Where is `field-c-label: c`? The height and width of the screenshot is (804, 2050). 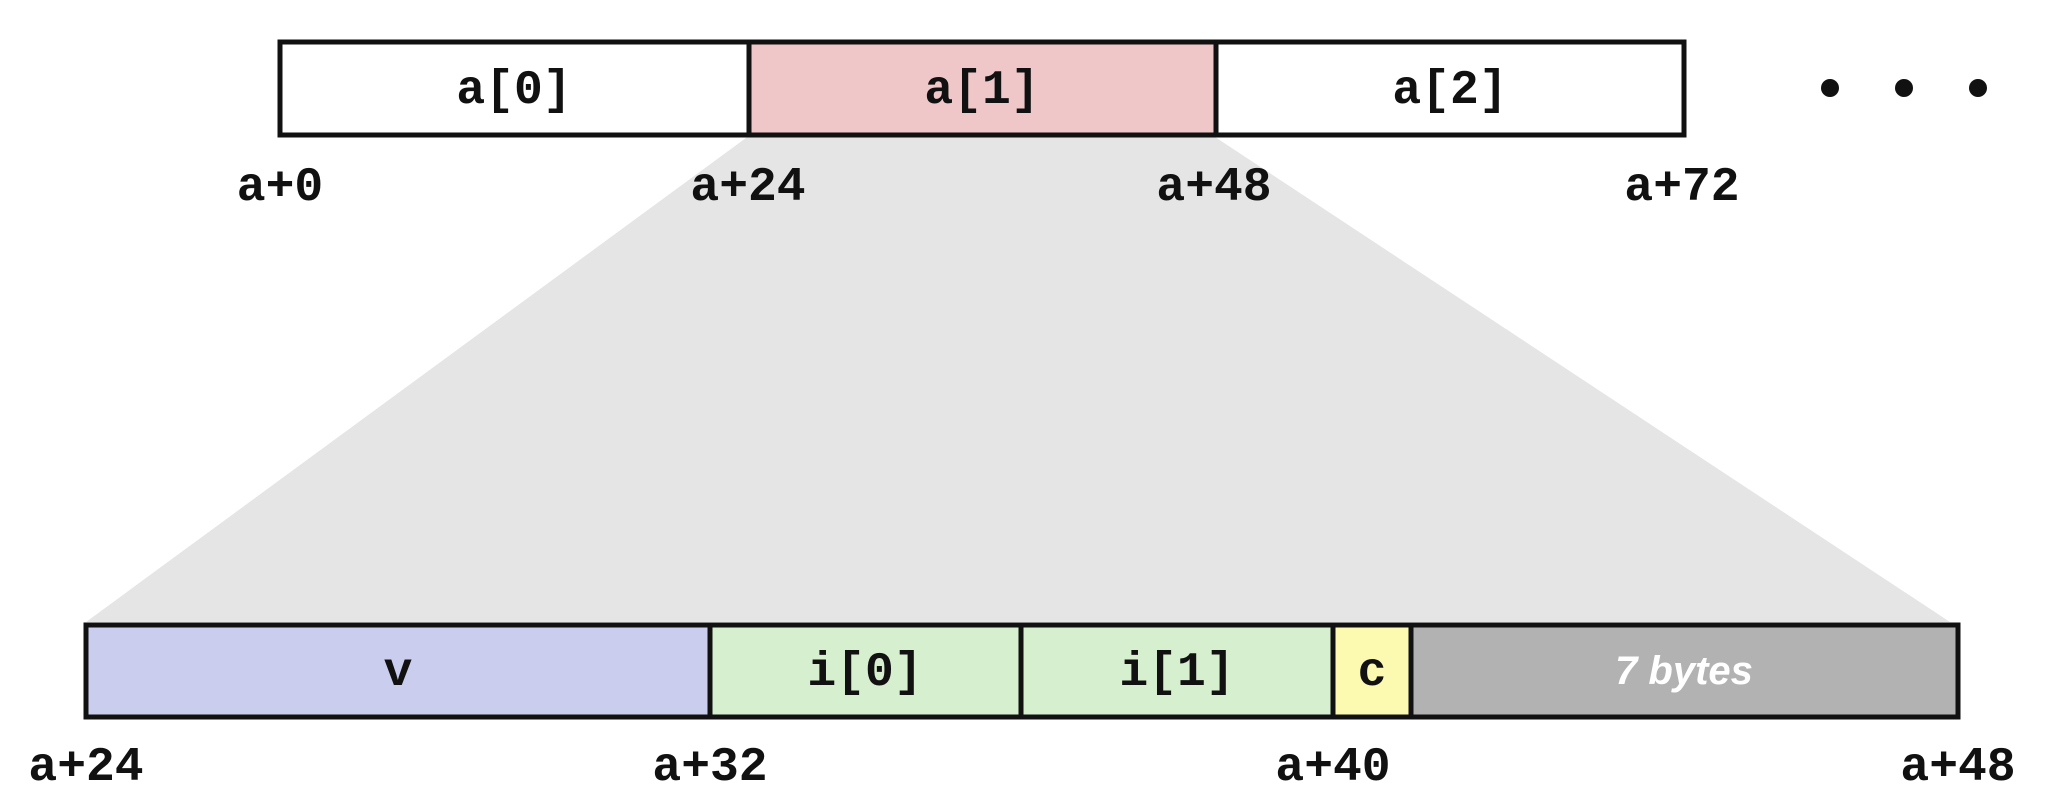
field-c-label: c is located at coordinates (1372, 673).